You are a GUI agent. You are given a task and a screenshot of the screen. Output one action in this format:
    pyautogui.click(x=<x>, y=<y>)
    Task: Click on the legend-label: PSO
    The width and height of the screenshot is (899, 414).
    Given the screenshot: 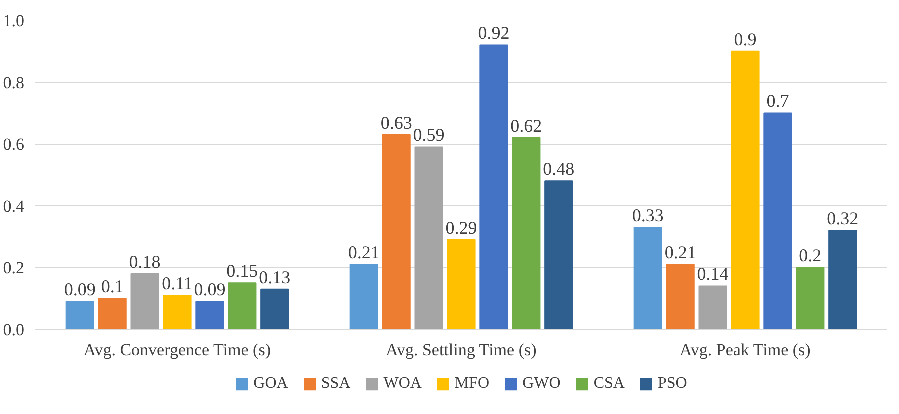 What is the action you would take?
    pyautogui.click(x=673, y=384)
    